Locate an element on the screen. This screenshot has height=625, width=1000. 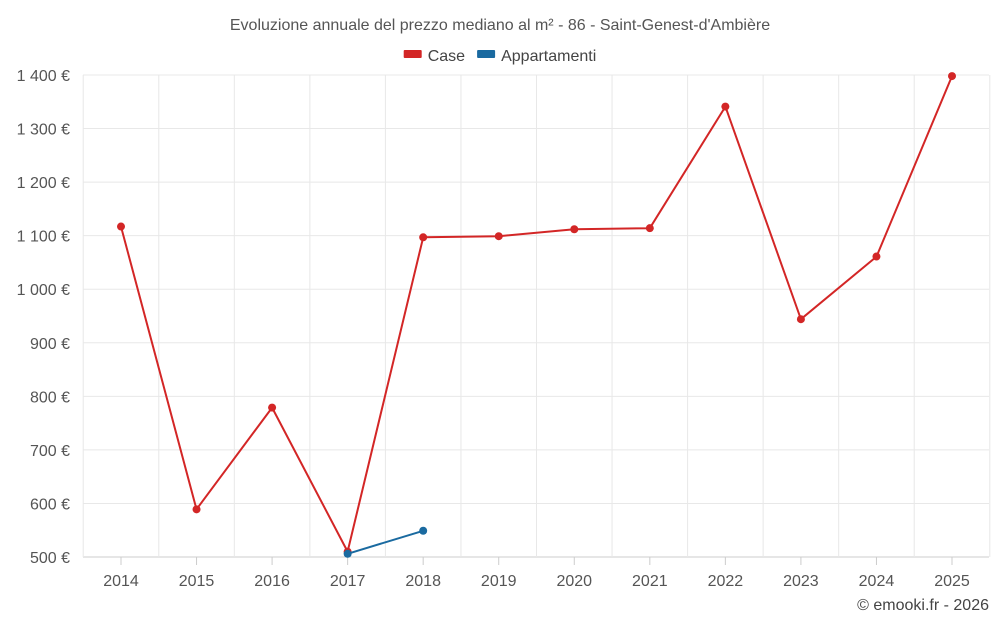
x-tick-label: 2021 is located at coordinates (650, 581).